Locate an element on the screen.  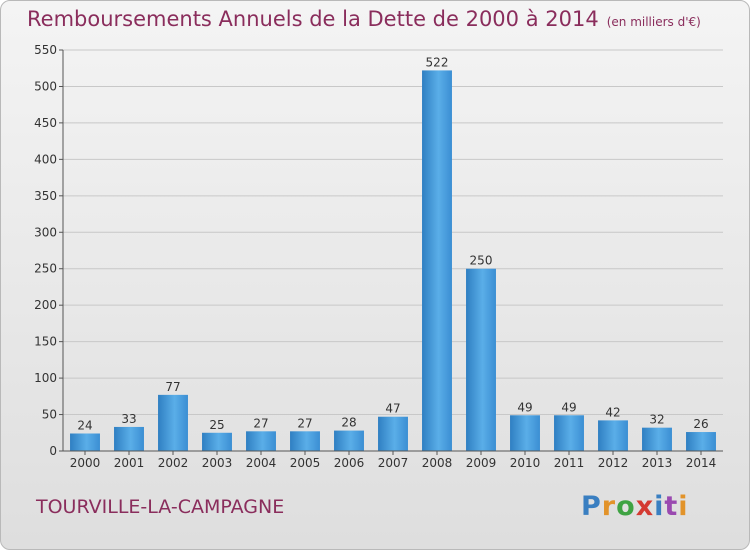
city-name: TOURVILLE-LA-CAMPAGNE is located at coordinates (160, 507).